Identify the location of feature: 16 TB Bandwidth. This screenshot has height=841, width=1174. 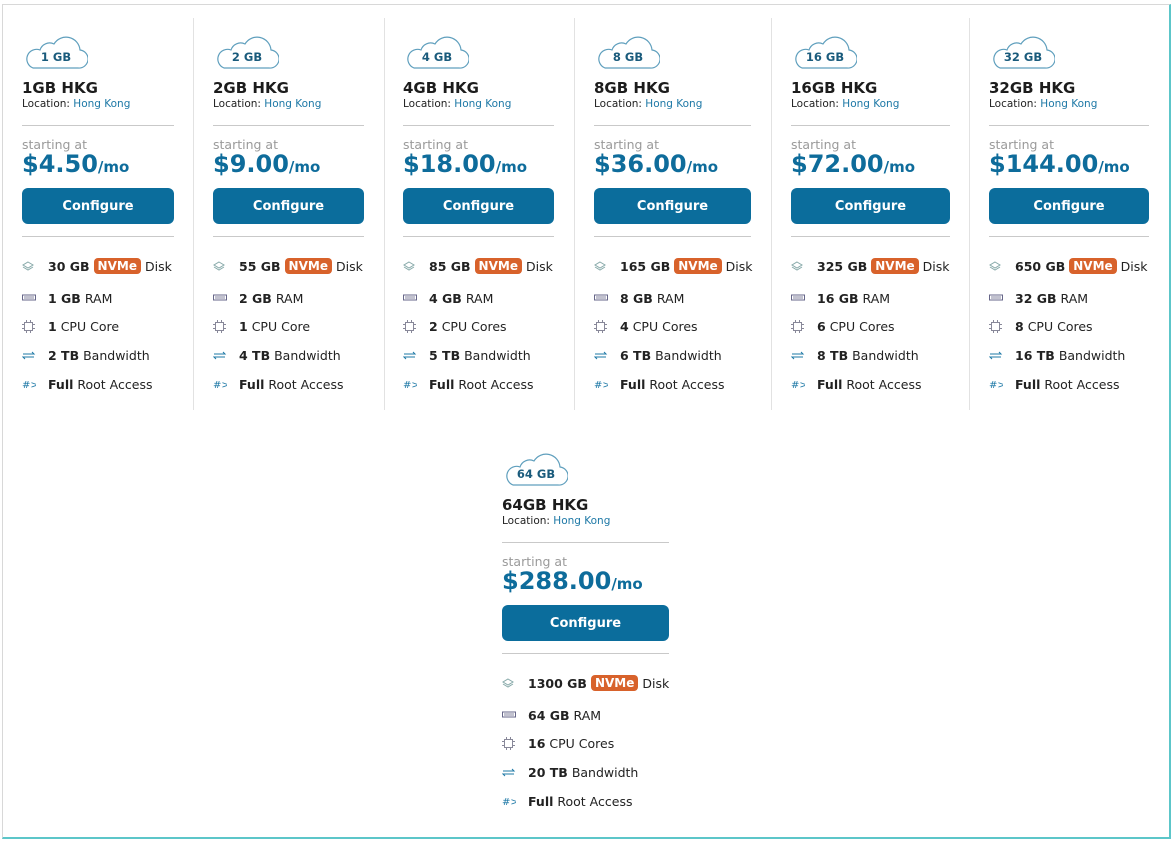
(1057, 355).